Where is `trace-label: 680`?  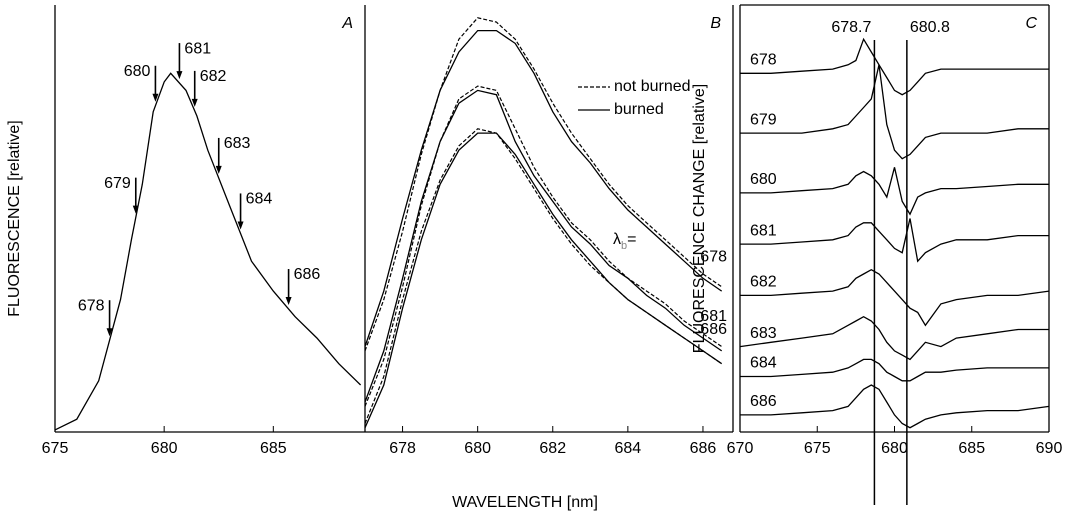
trace-label: 680 is located at coordinates (763, 179).